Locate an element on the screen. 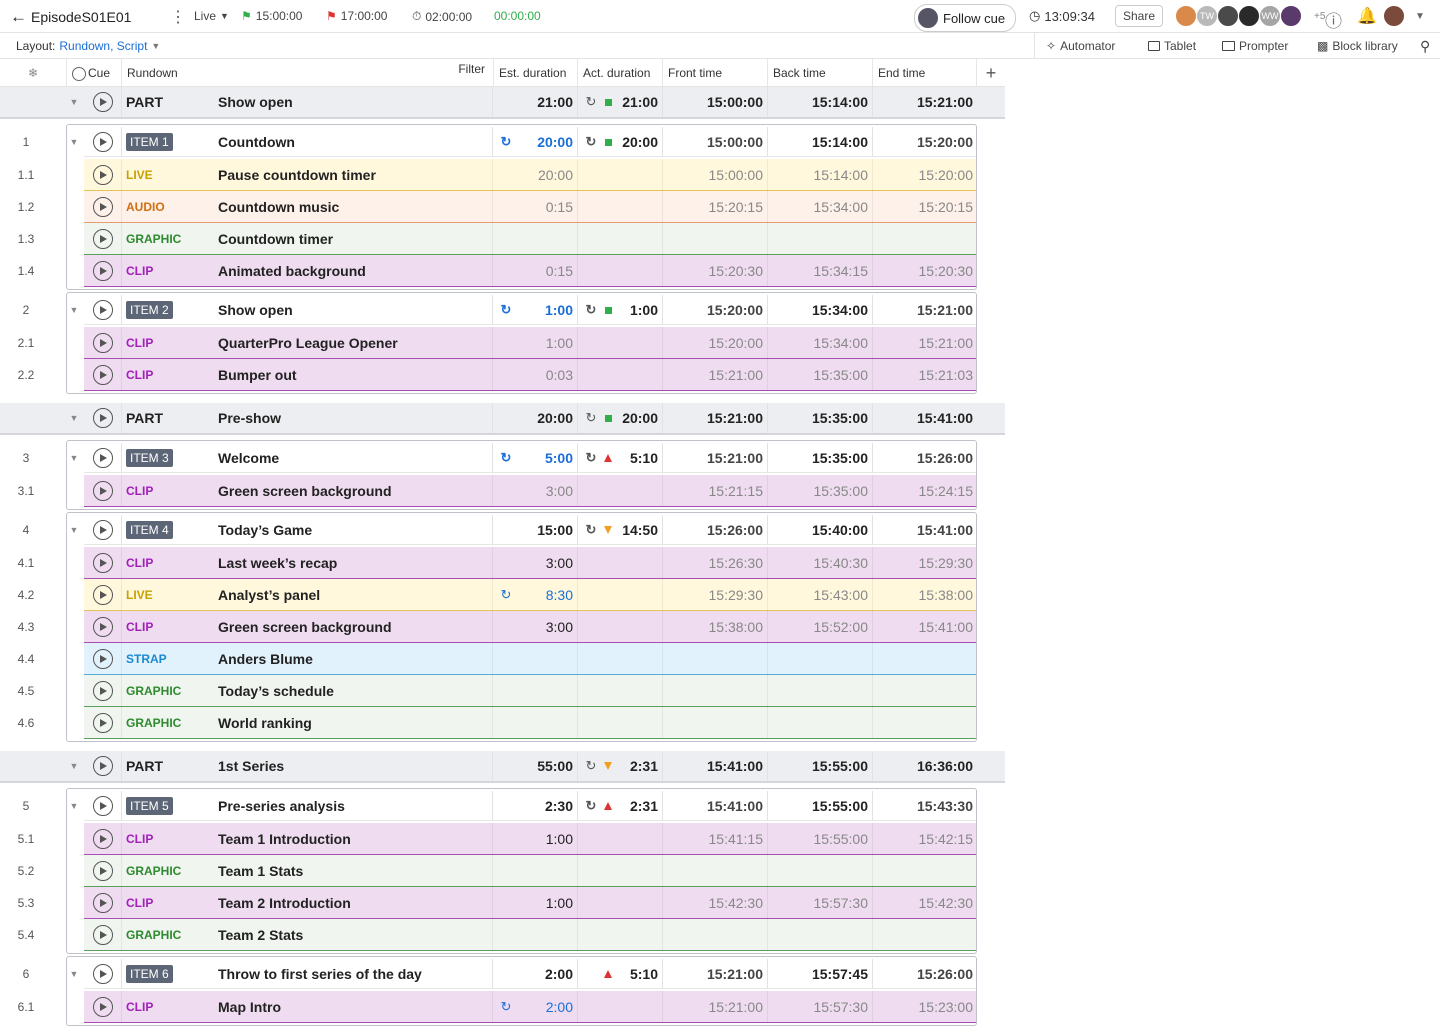 This screenshot has width=1440, height=1026. row-title: Team 1 Introduction is located at coordinates (284, 839).